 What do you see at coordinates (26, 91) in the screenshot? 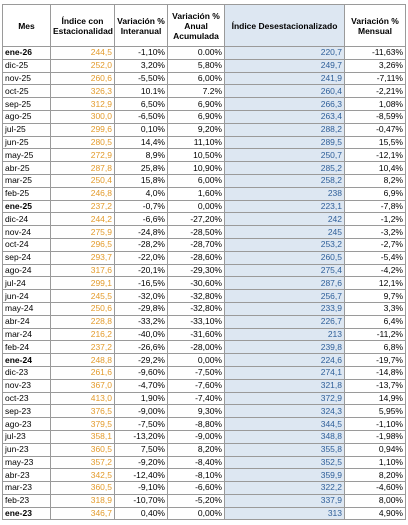
I see `table-cell: oct-25` at bounding box center [26, 91].